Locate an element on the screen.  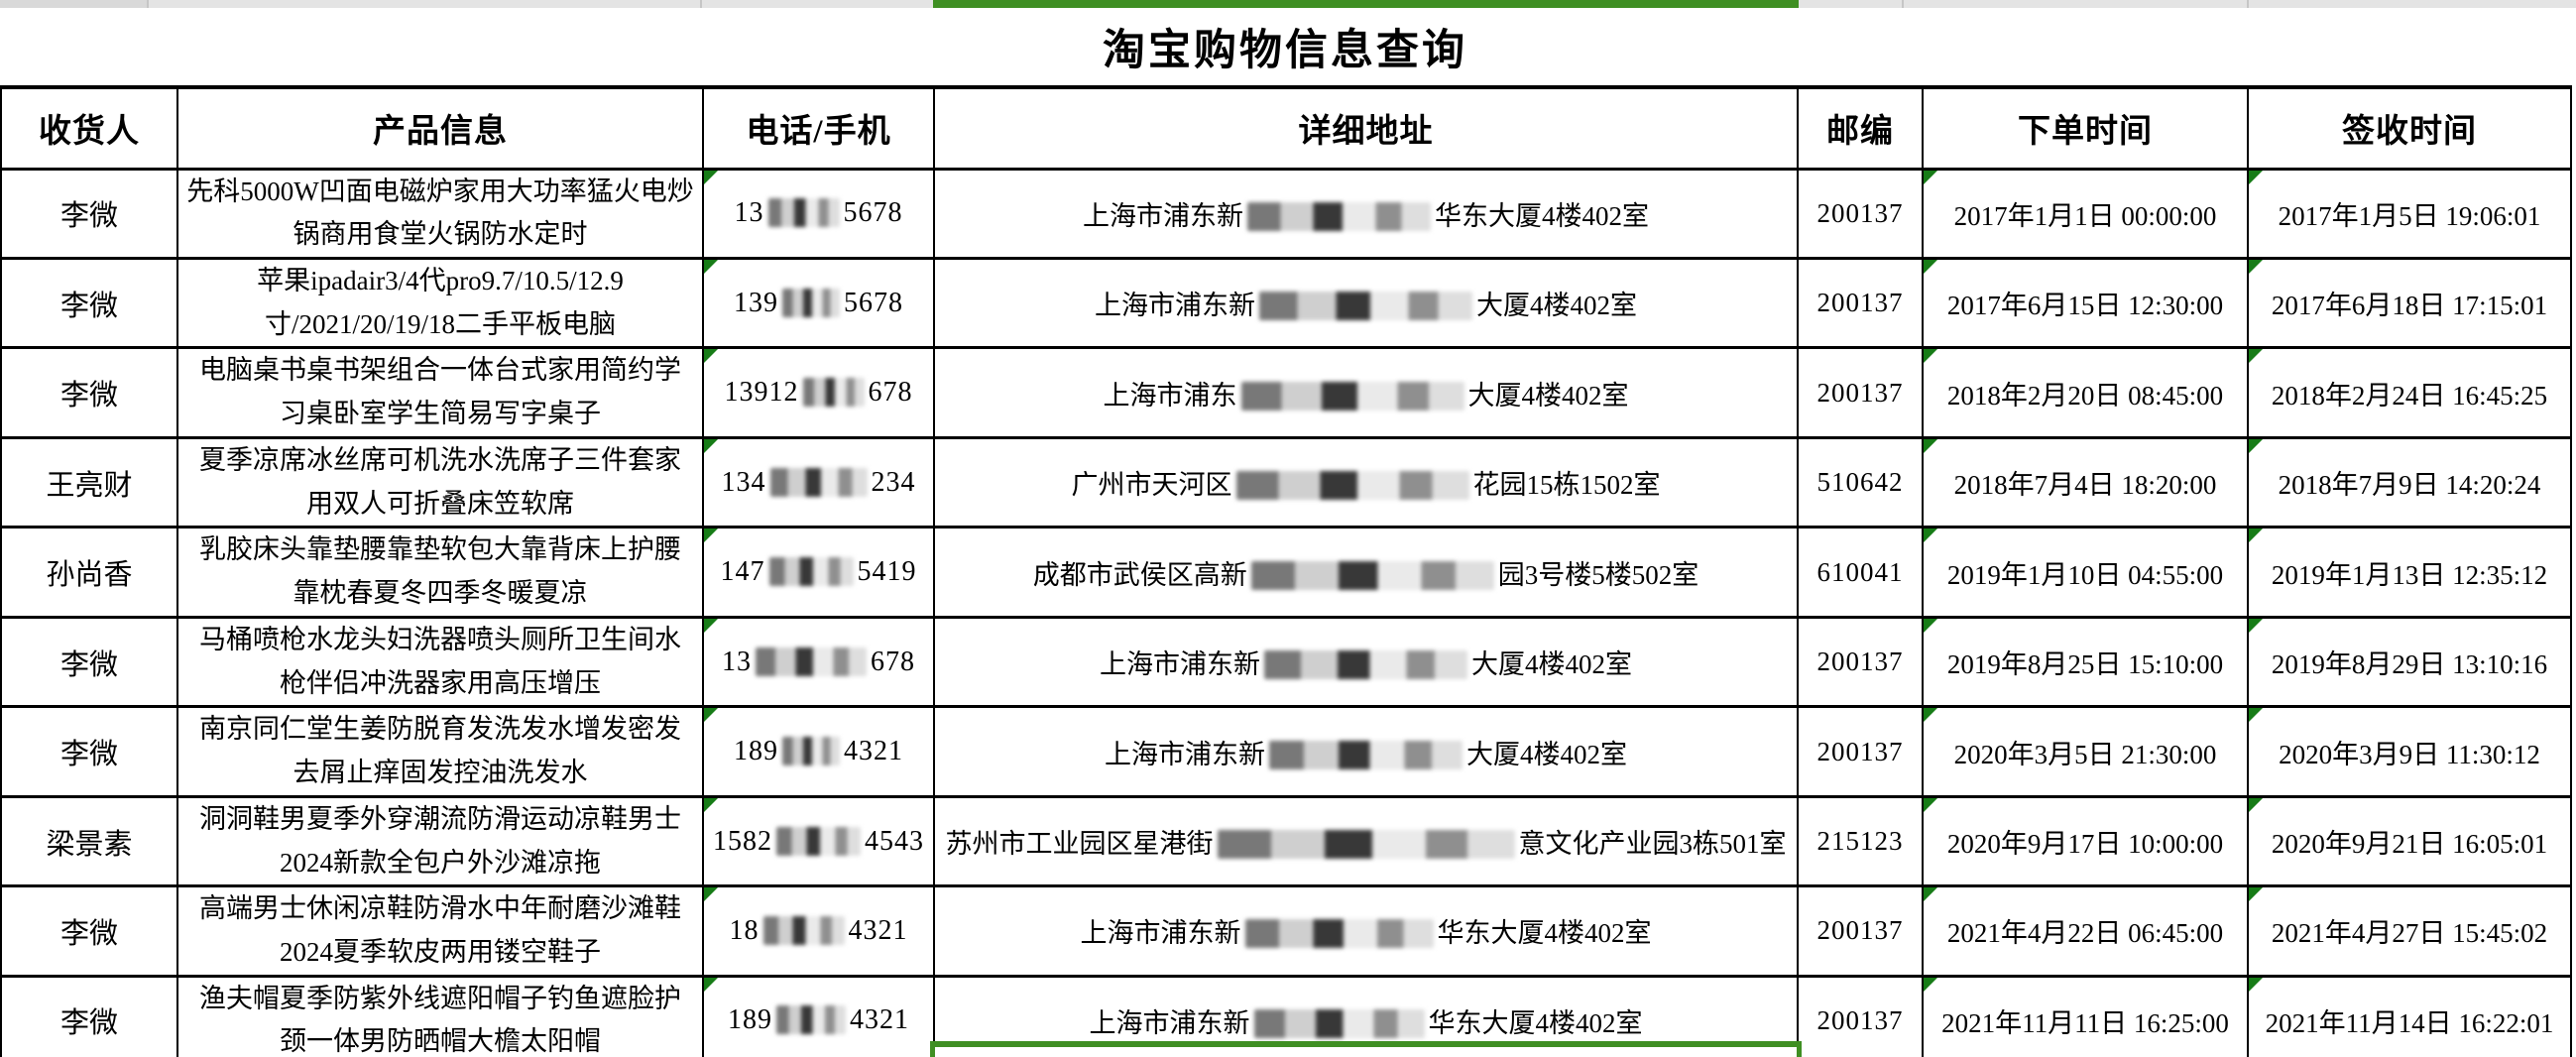
cell-sign-time: 2017年1月5日 19:06:01 is located at coordinates (2409, 213).